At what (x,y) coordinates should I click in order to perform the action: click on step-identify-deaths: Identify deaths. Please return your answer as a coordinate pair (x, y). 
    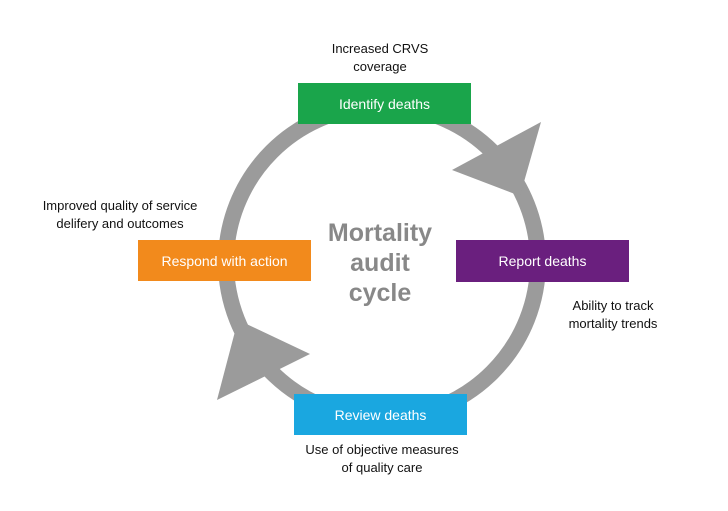
    Looking at the image, I should click on (384, 103).